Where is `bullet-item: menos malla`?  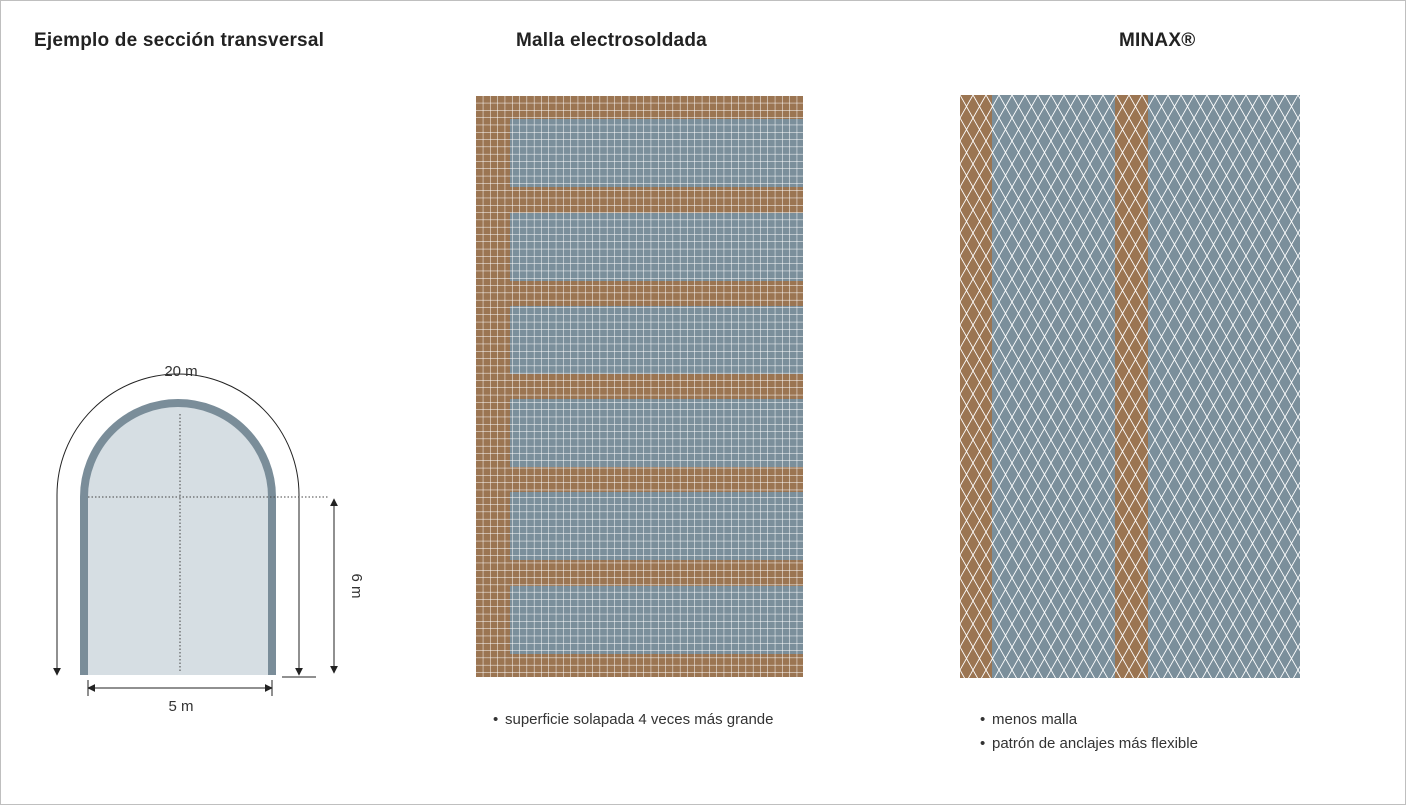
bullet-item: menos malla is located at coordinates (1145, 720).